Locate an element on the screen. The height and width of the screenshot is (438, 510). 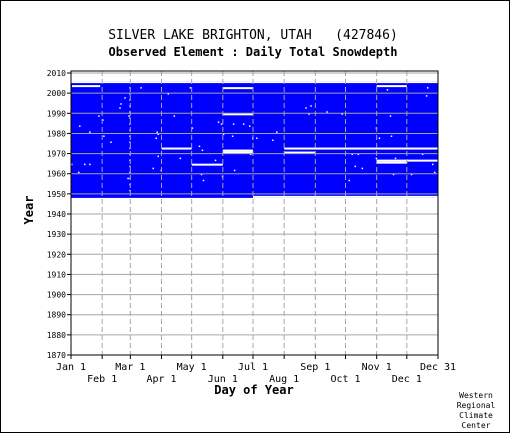
chart-subtitle: Observed Element : Daily Total Snowdepth is located at coordinates (253, 52).